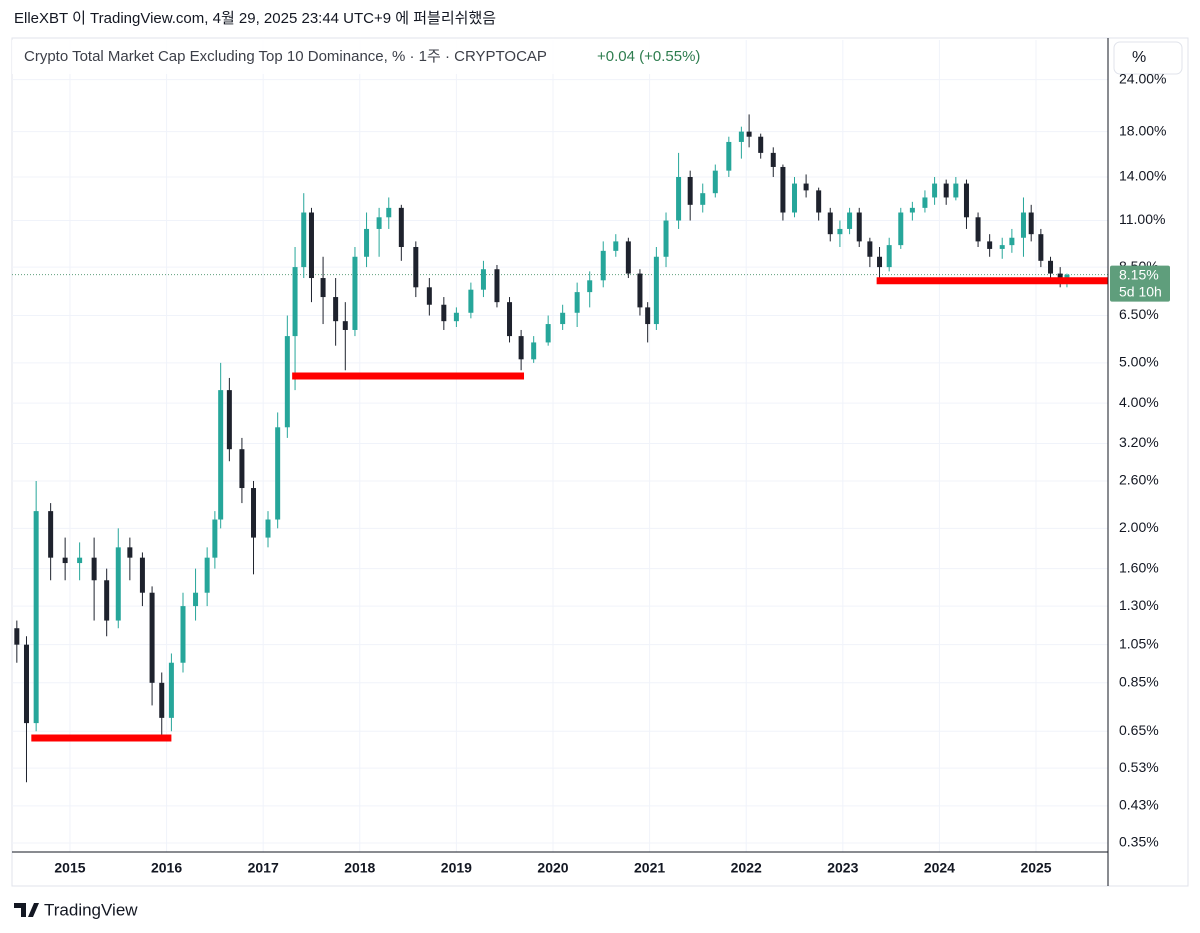 The image size is (1200, 933). I want to click on x-tick-label: 2022, so click(746, 868).